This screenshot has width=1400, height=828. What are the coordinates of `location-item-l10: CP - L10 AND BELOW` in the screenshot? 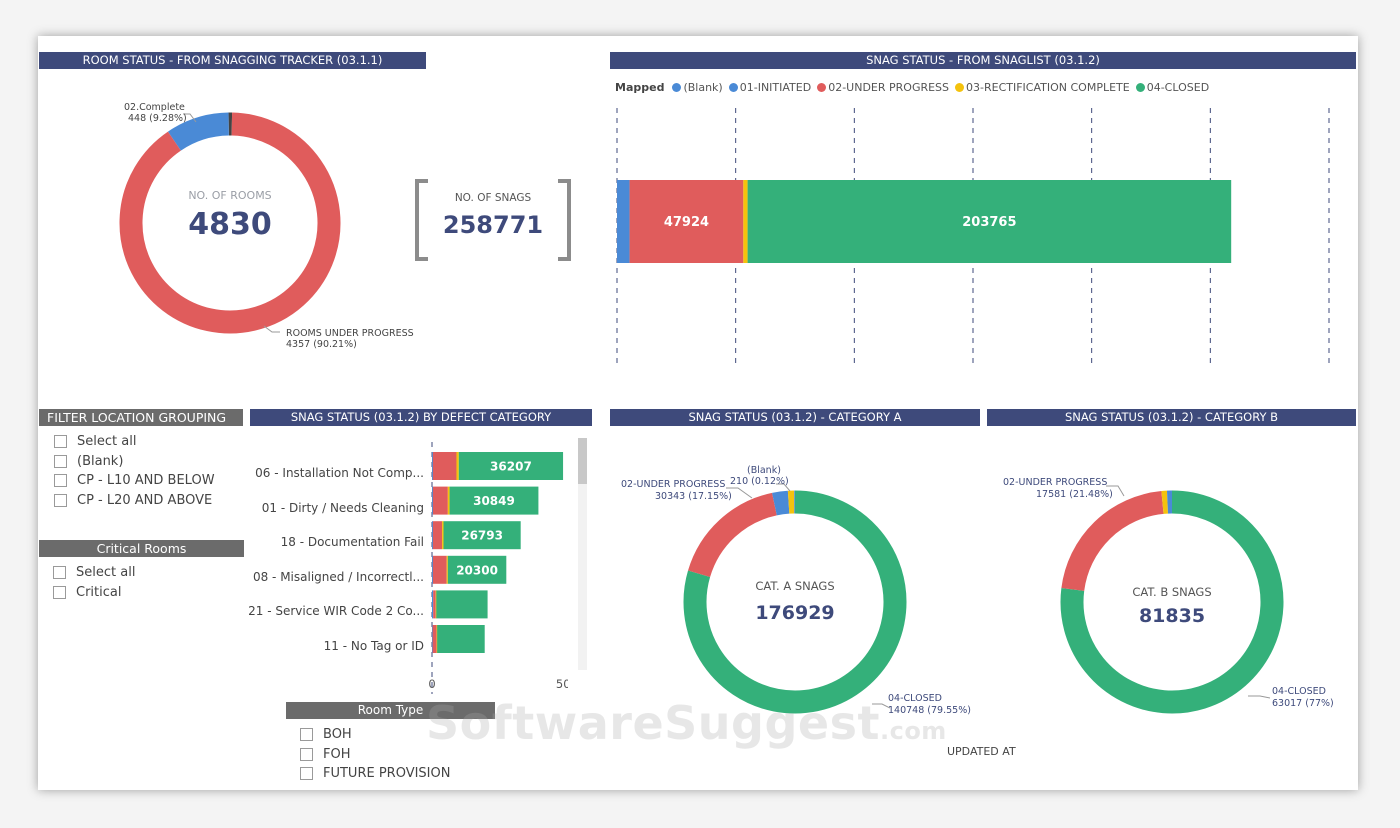 It's located at (134, 481).